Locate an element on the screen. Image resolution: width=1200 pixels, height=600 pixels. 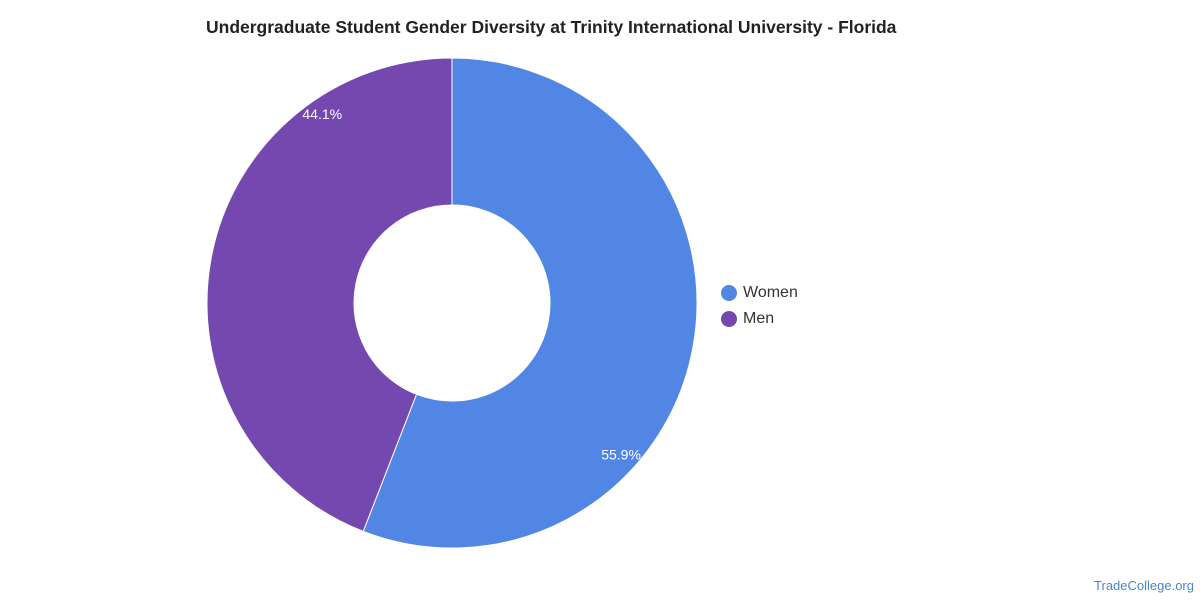
legend: Women Men is located at coordinates (759, 306).